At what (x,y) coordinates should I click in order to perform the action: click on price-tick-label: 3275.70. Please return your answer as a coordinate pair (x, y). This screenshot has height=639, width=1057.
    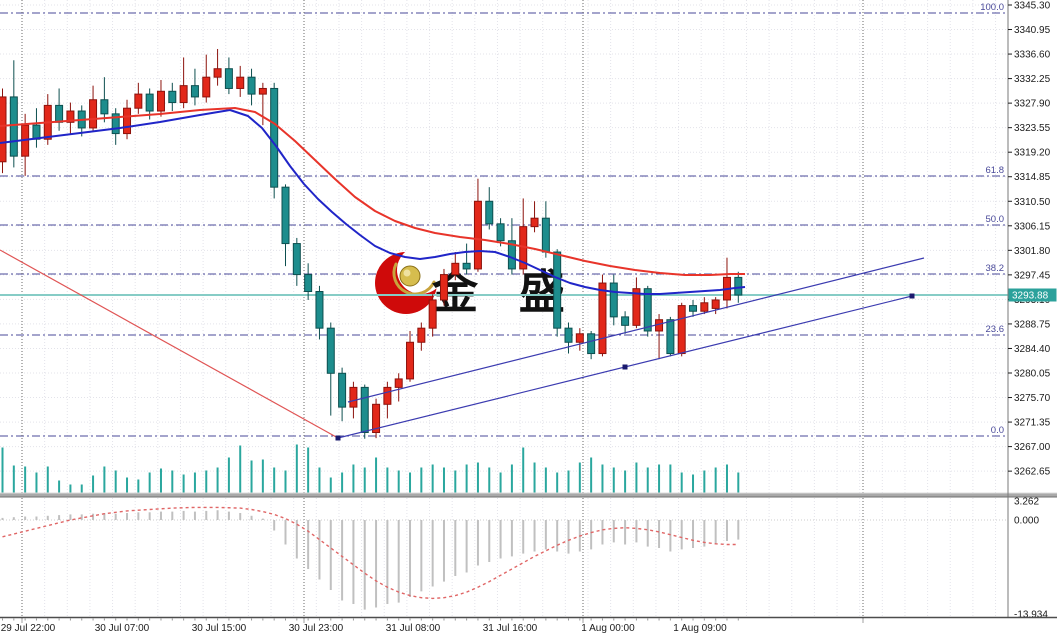
    Looking at the image, I should click on (1032, 398).